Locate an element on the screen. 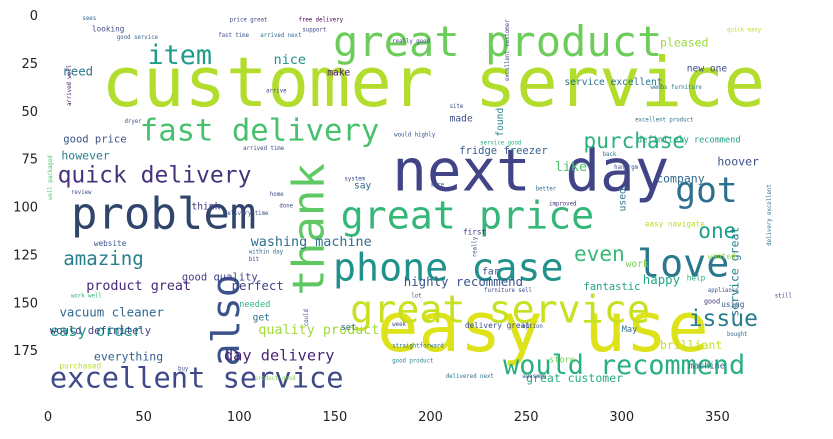  word-straightforward: straightforward is located at coordinates (417, 346).